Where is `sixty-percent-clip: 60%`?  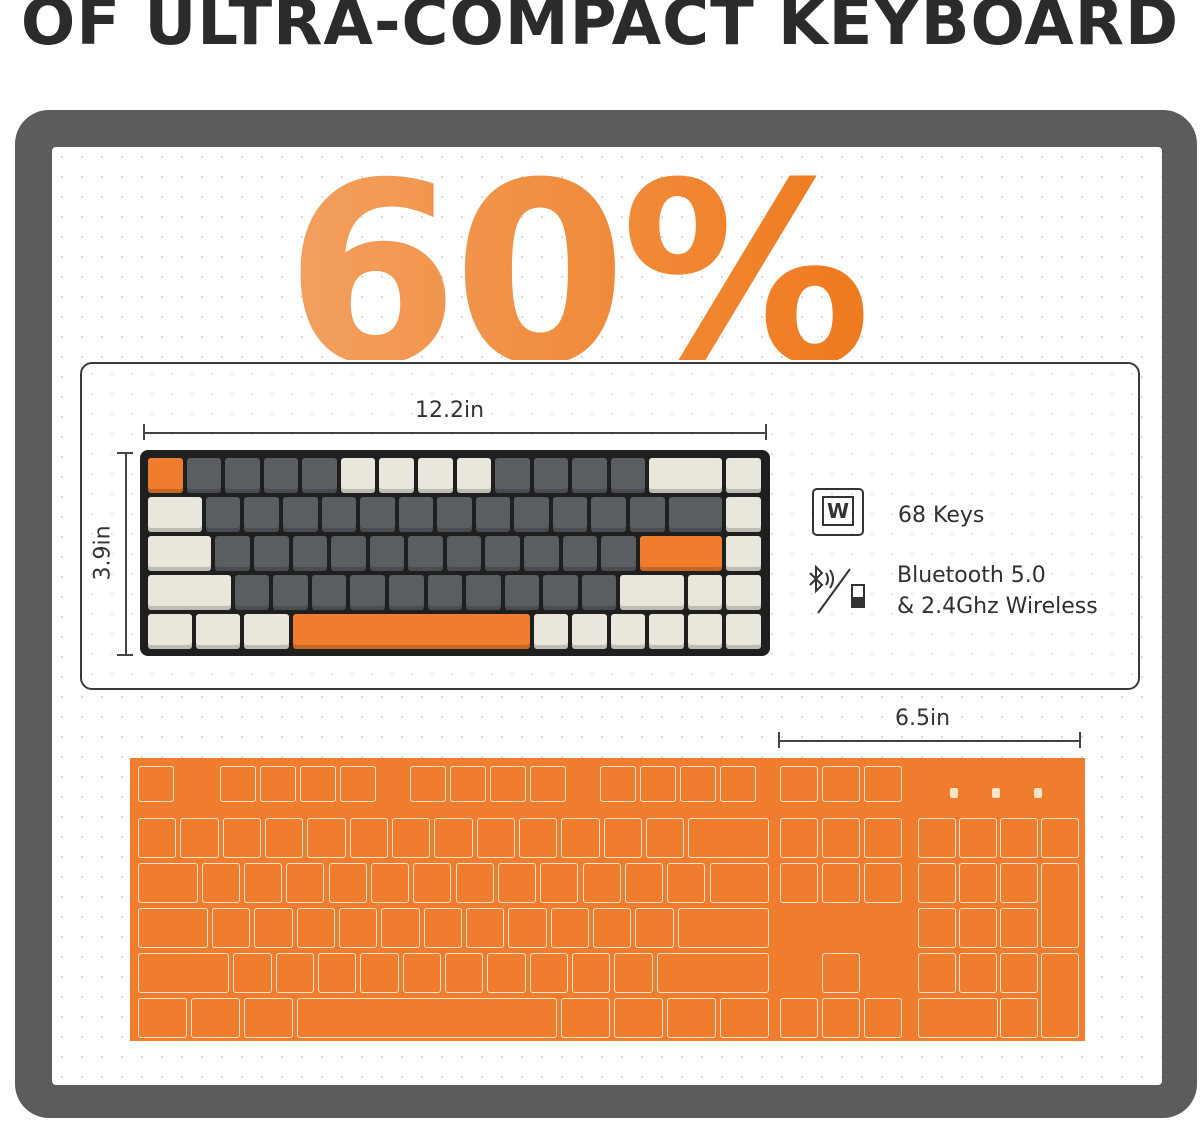 sixty-percent-clip: 60% is located at coordinates (625, 255).